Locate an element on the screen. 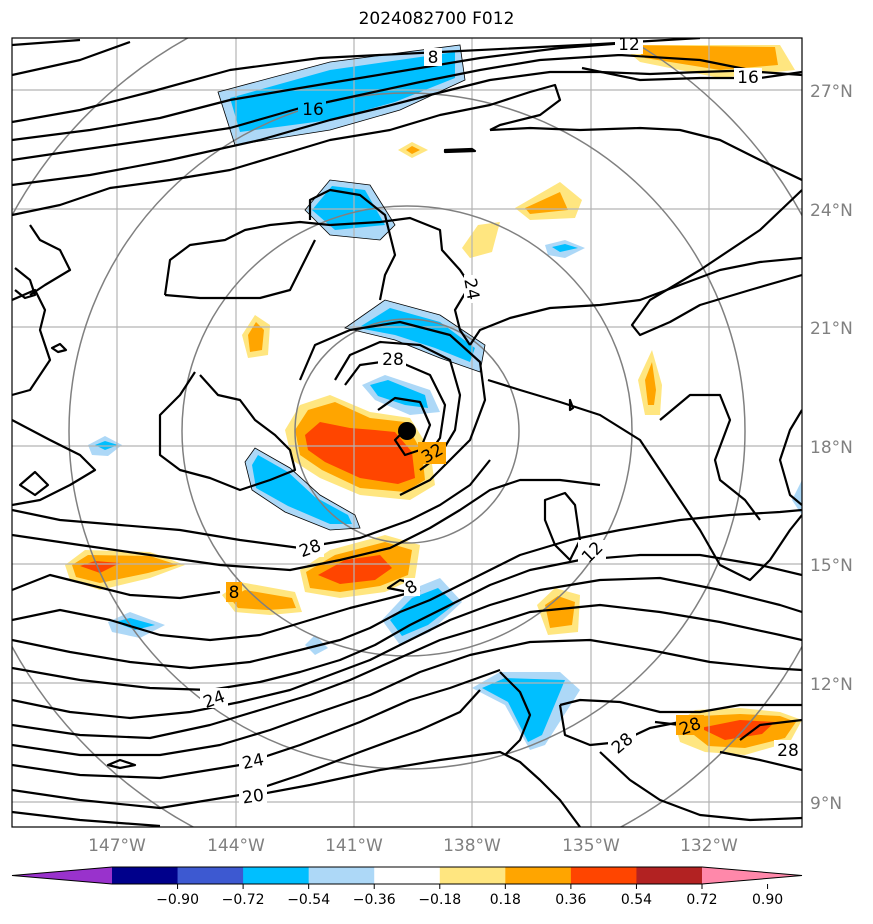  lat-label: 12°N is located at coordinates (831, 685).